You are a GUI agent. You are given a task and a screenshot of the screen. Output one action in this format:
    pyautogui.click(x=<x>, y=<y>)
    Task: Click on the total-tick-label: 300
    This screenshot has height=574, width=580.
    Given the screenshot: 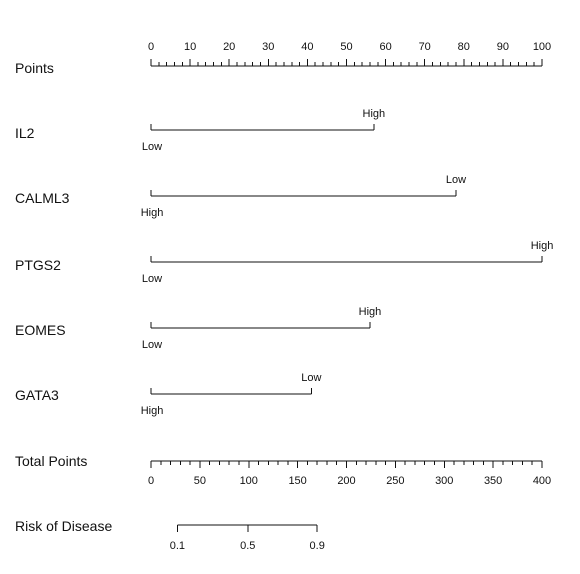 What is the action you would take?
    pyautogui.click(x=444, y=481)
    